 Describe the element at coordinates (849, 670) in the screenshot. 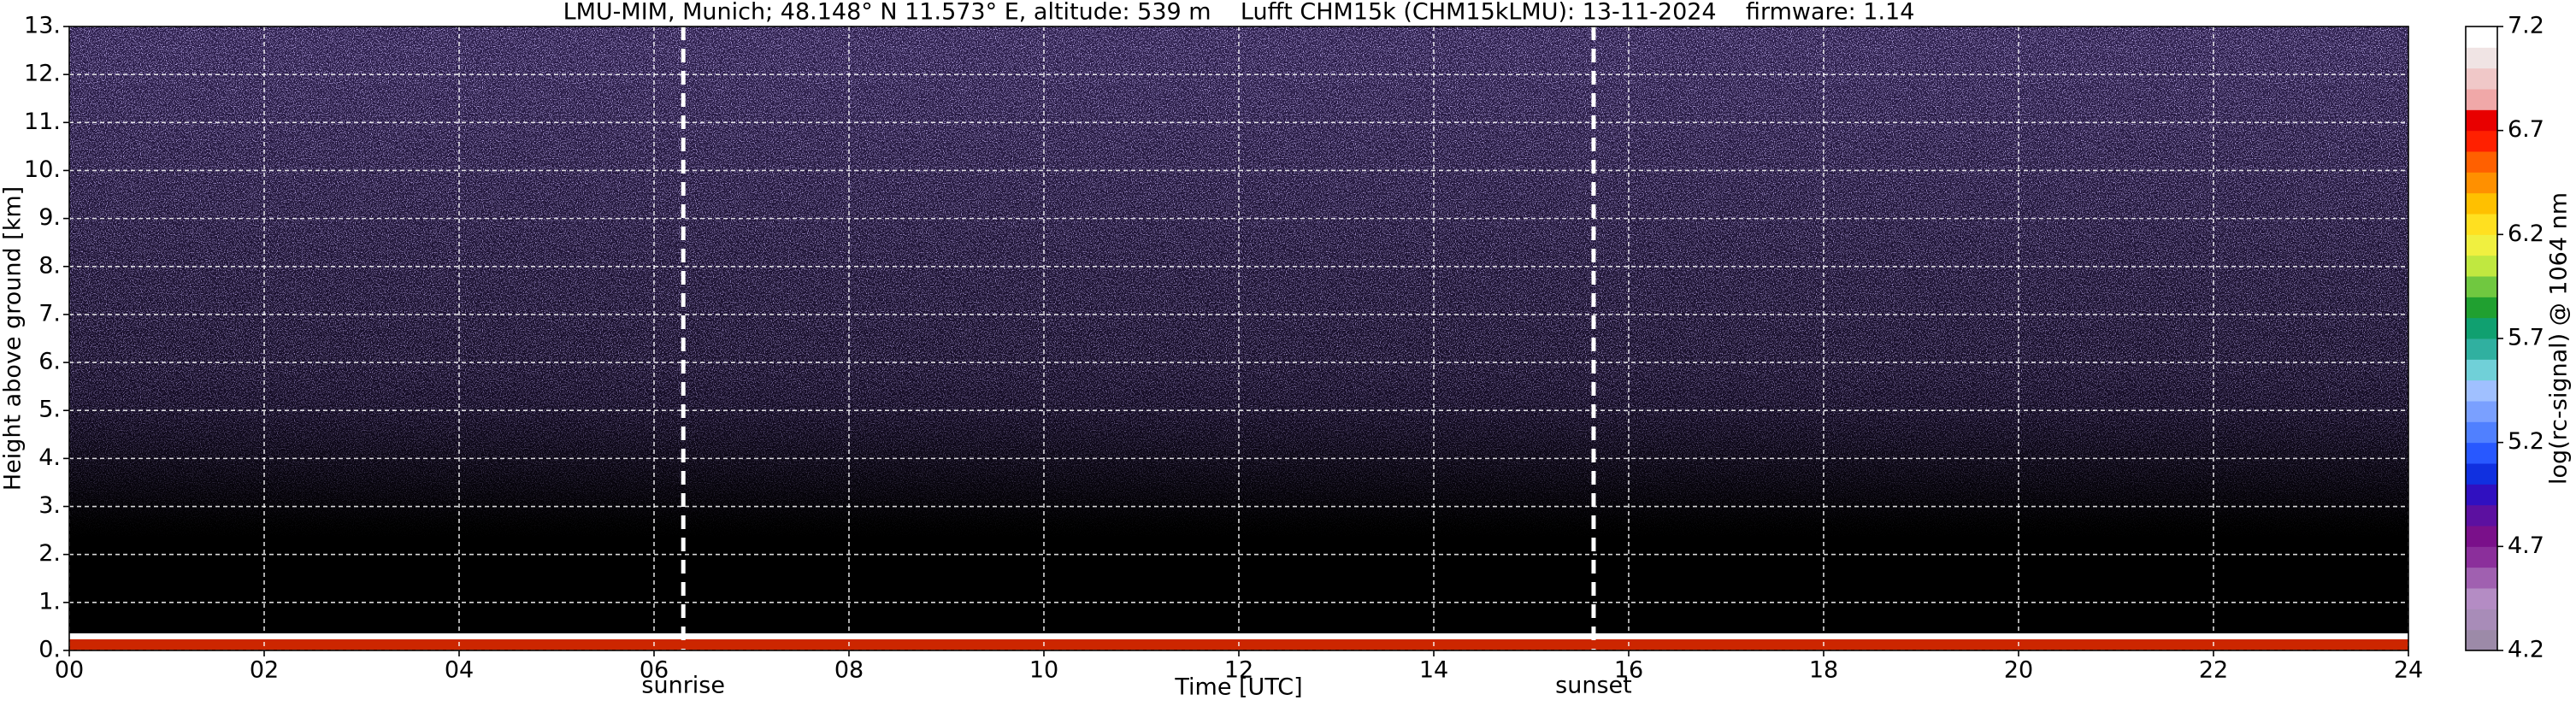

I see `x-tick-label: 08` at that location.